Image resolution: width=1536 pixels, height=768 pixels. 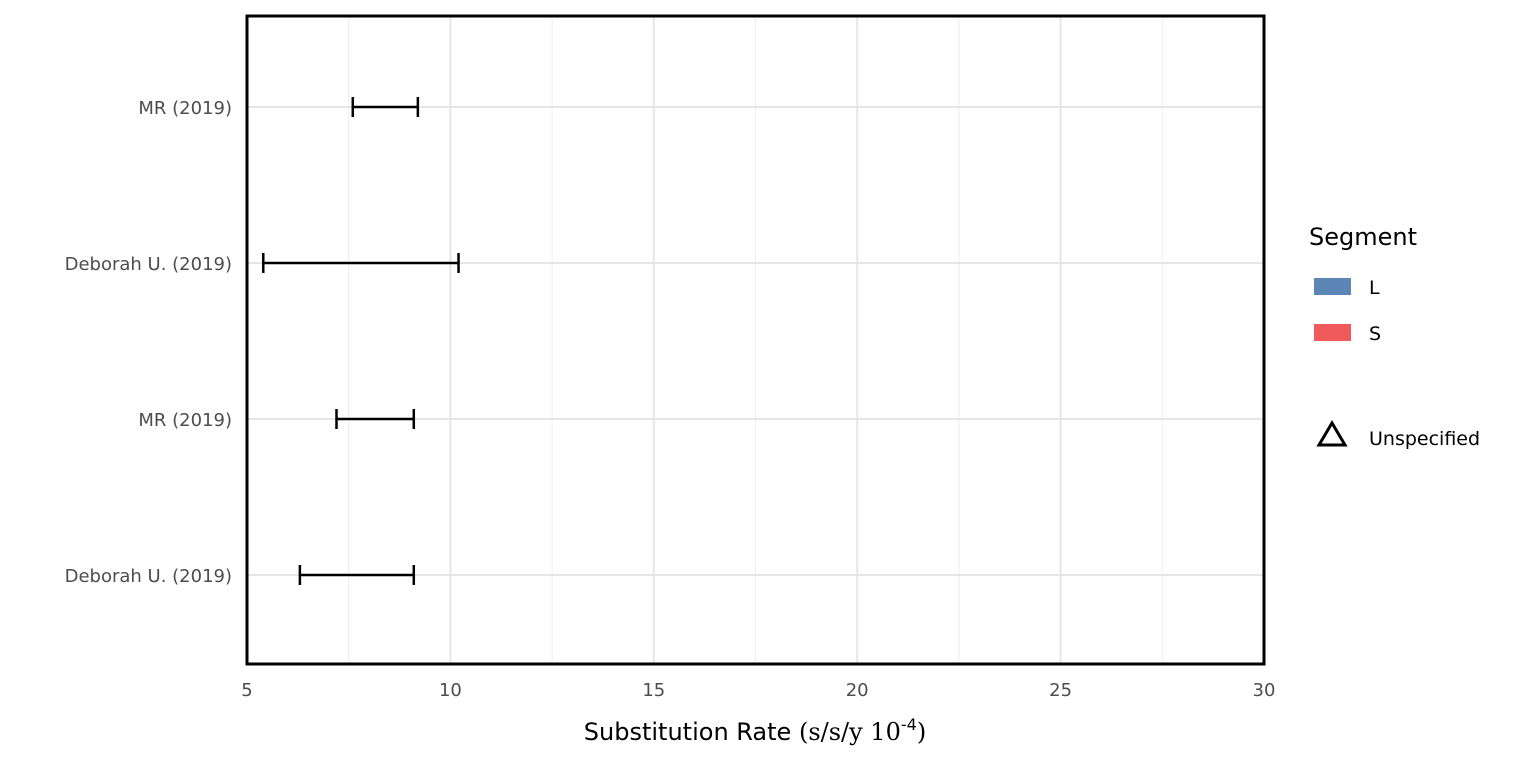 I want to click on legend-label-l: L, so click(x=1374, y=288).